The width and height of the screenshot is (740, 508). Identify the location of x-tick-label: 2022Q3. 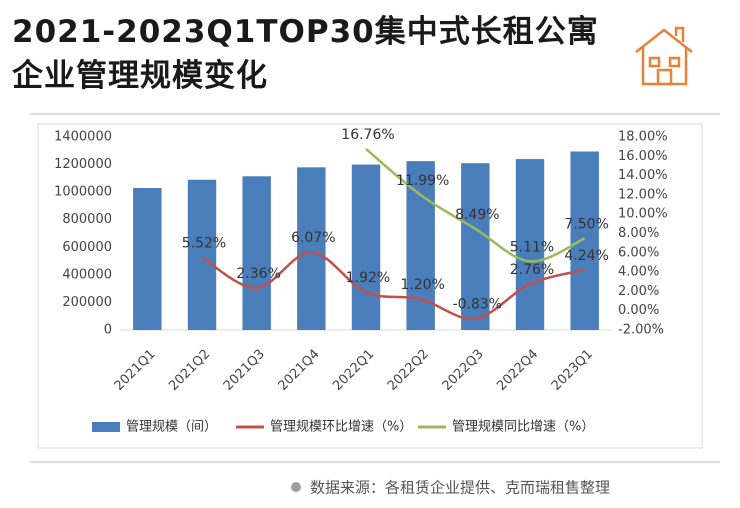
(463, 370).